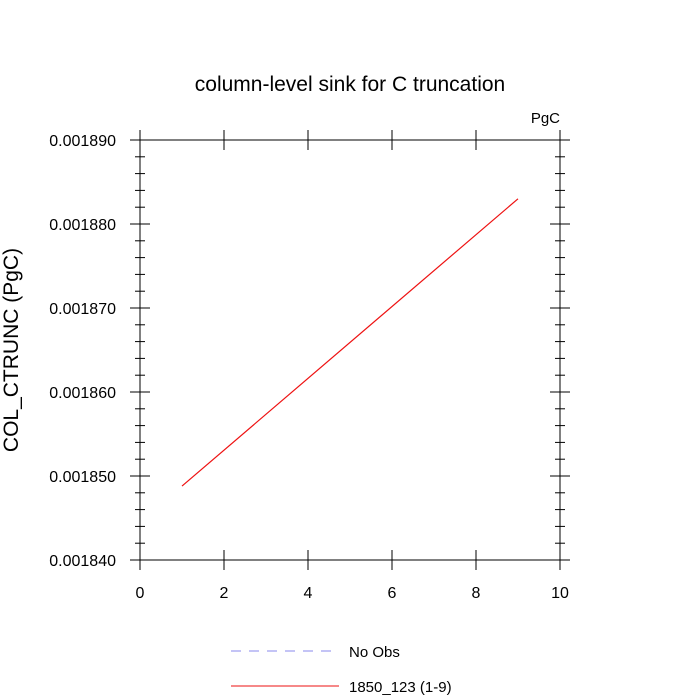  I want to click on y-tick-label: 0.001840, so click(82, 561).